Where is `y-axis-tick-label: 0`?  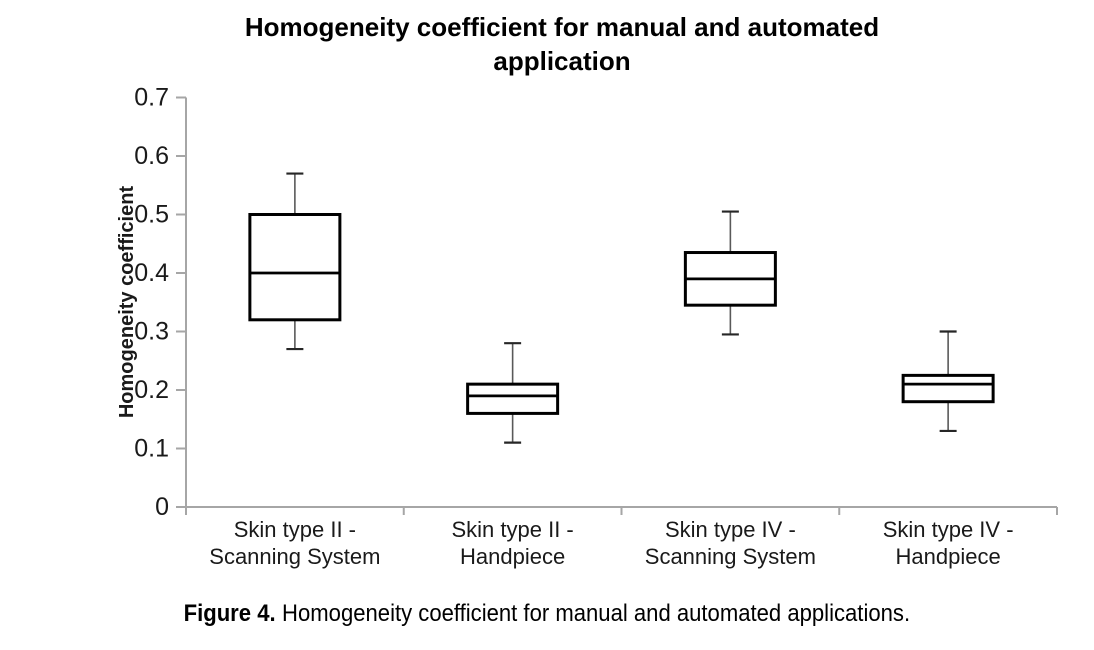 y-axis-tick-label: 0 is located at coordinates (162, 507).